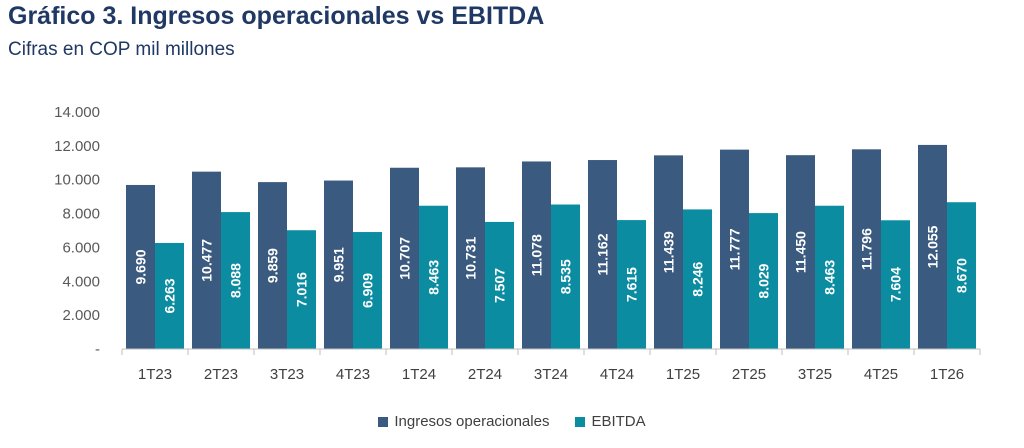  What do you see at coordinates (81, 315) in the screenshot?
I see `y-tick-label: 2.000` at bounding box center [81, 315].